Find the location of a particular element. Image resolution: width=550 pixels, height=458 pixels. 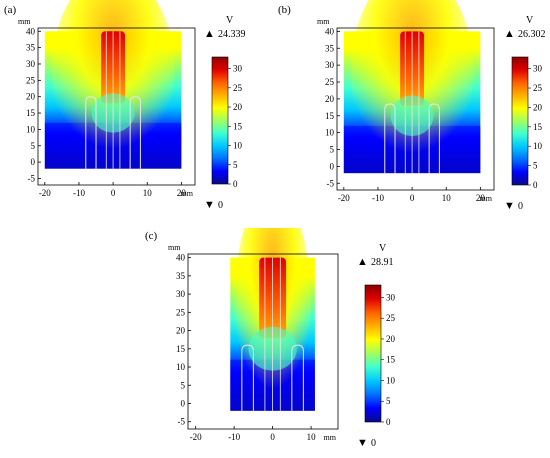

plot-frame is located at coordinates (116, 106).